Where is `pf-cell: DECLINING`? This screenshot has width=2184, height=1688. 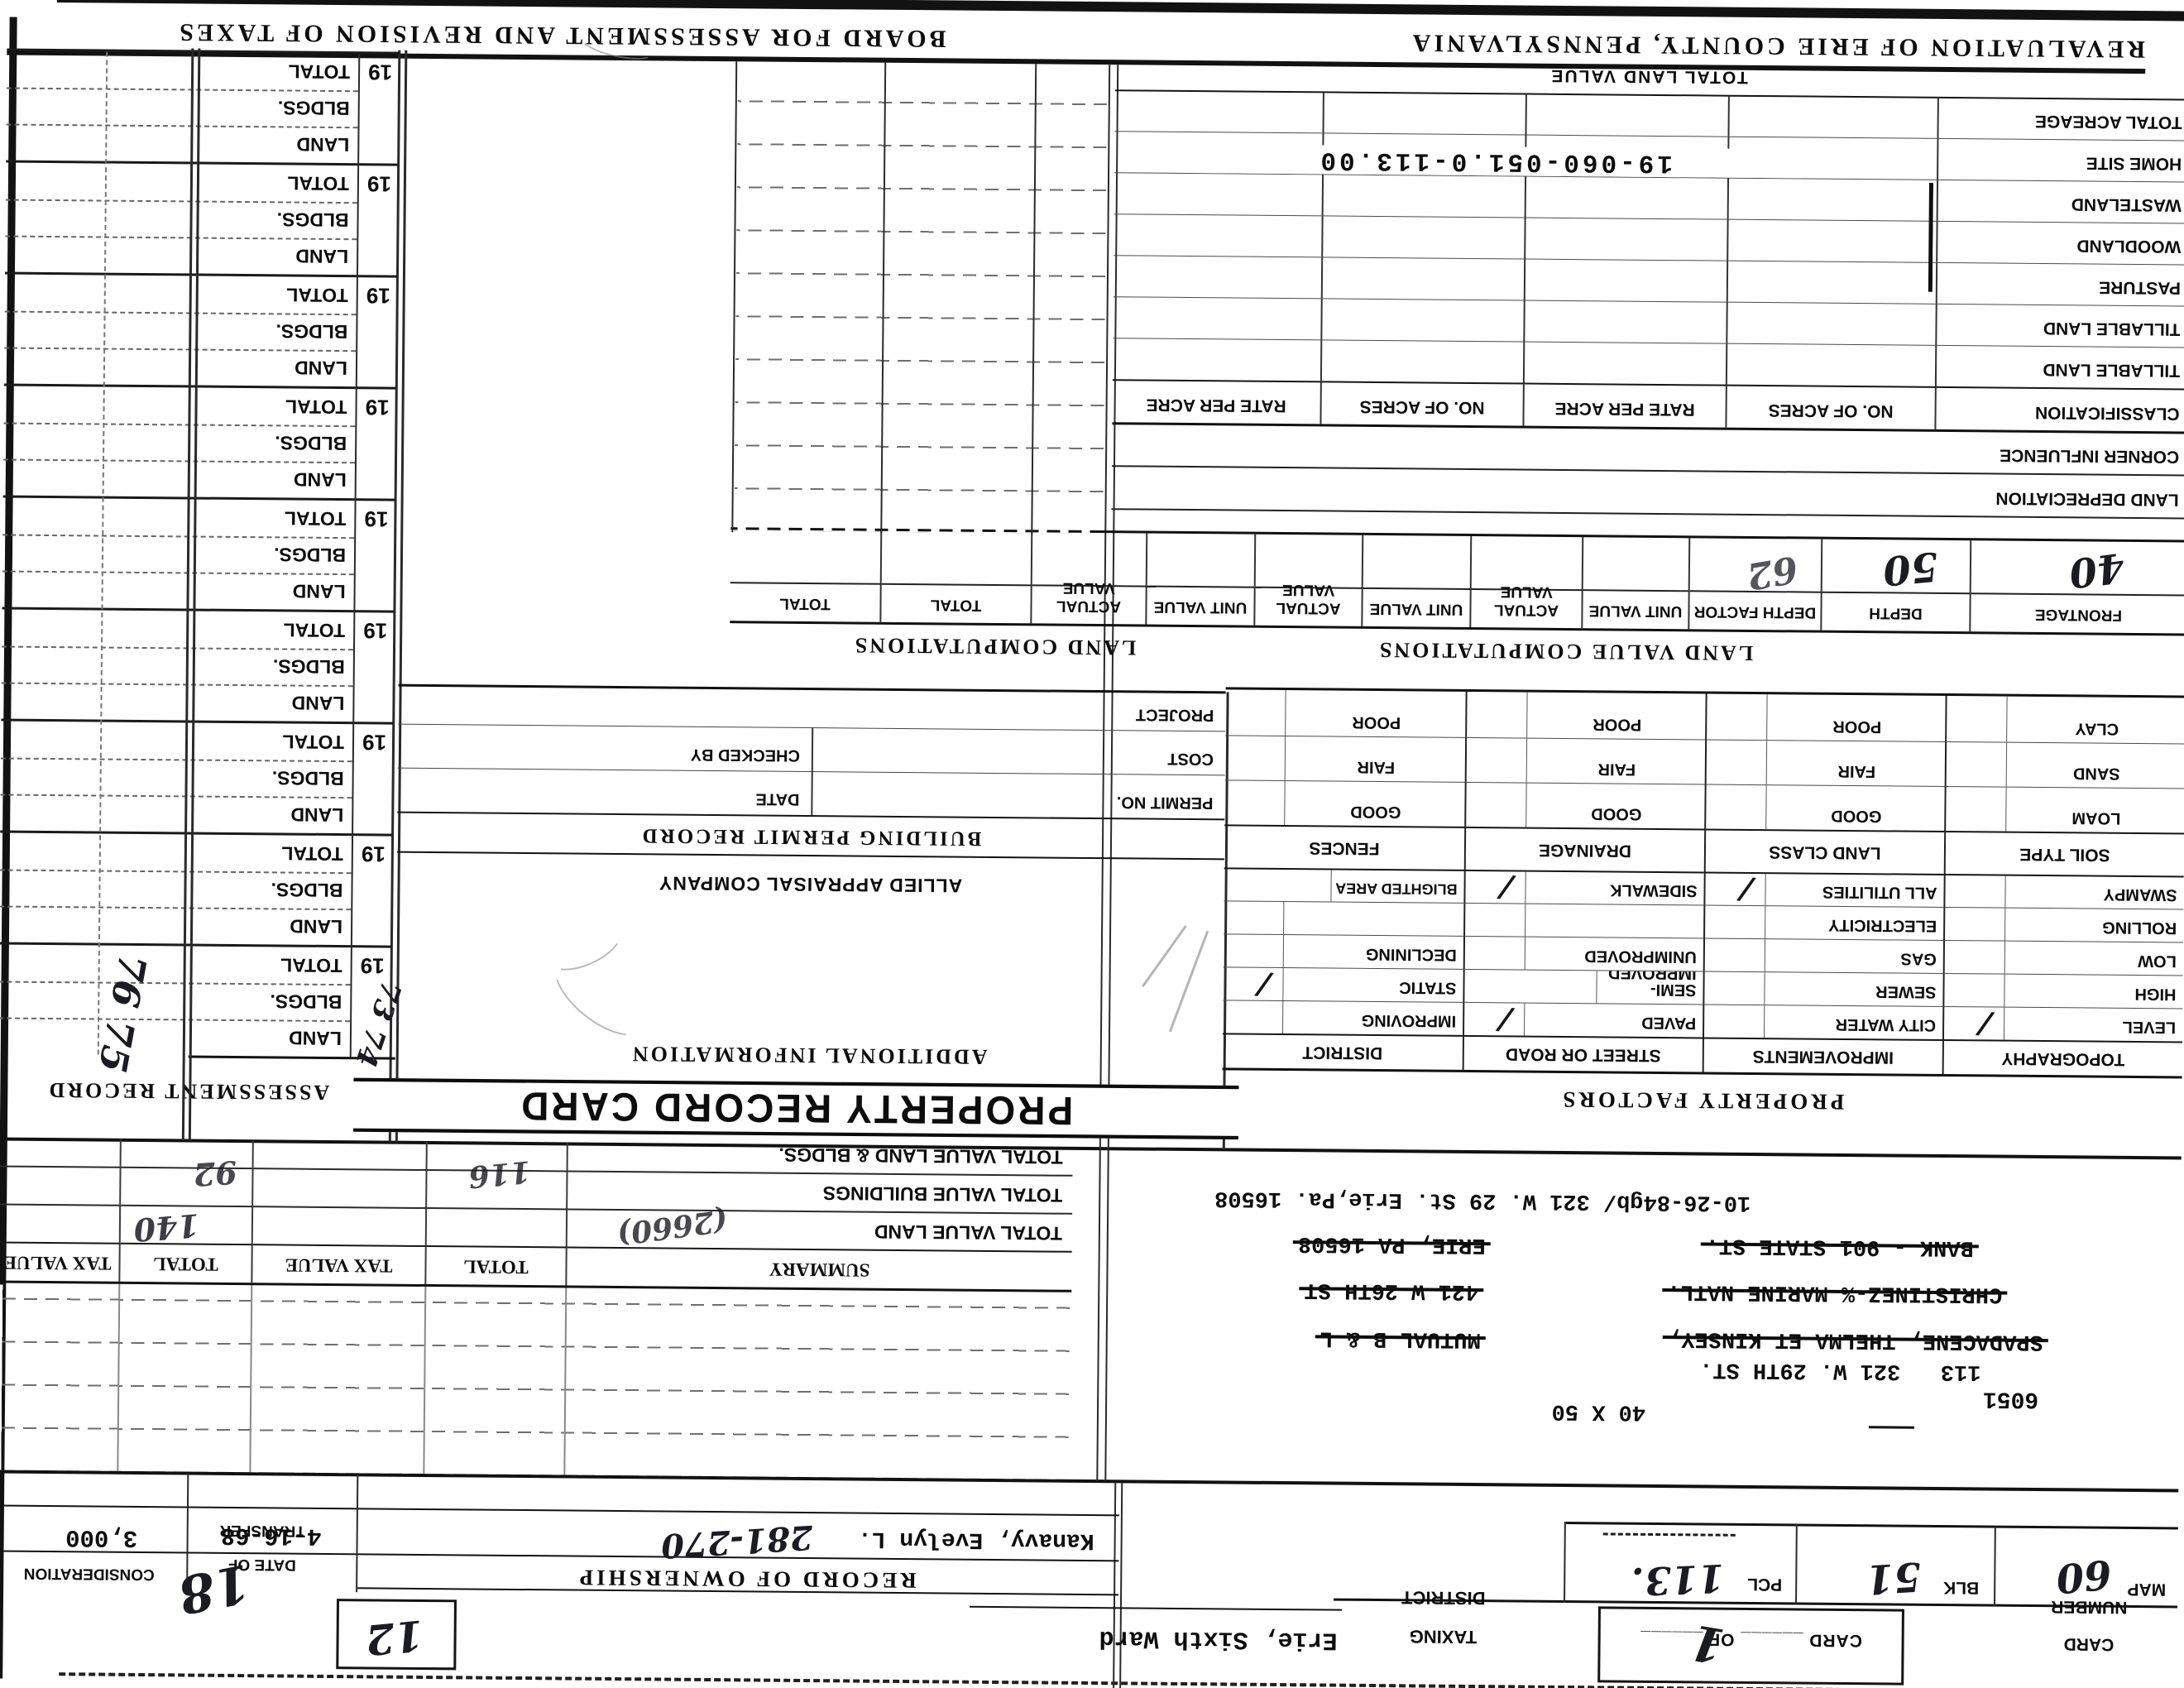 pf-cell: DECLINING is located at coordinates (1343, 951).